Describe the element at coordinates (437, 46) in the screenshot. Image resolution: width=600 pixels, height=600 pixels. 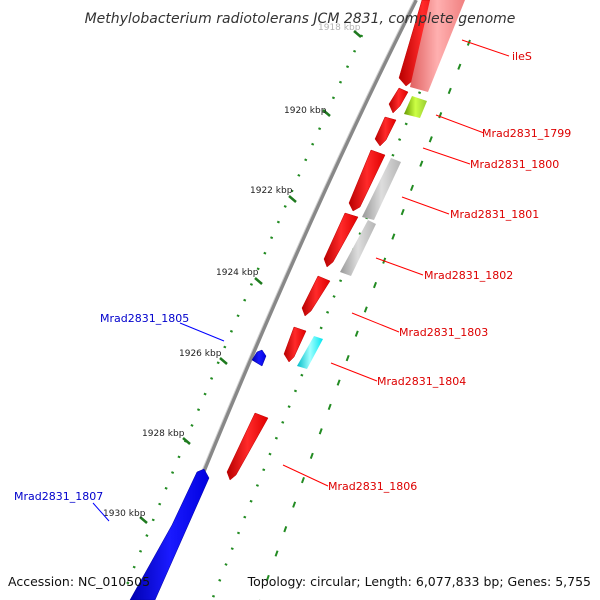
I see `feature-bar-pink` at that location.